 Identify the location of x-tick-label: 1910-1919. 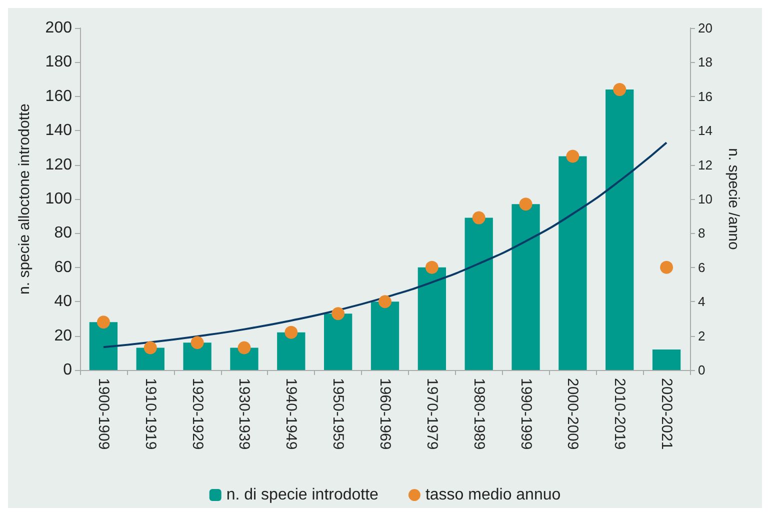
(150, 414).